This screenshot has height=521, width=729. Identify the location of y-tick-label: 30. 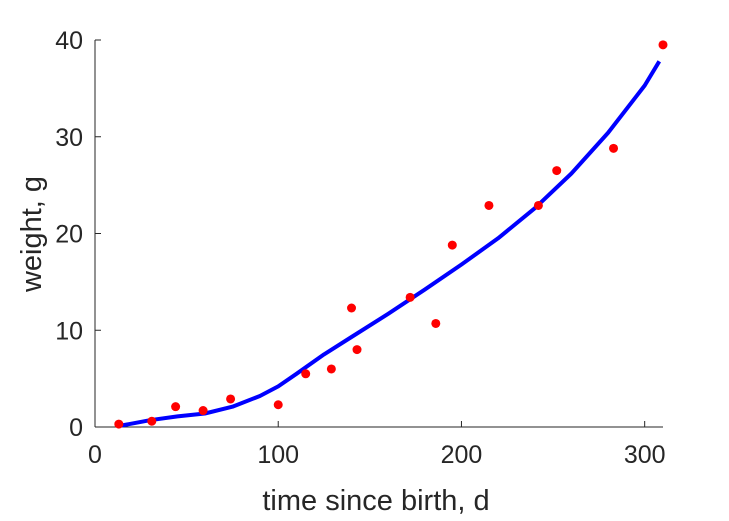
(69, 138).